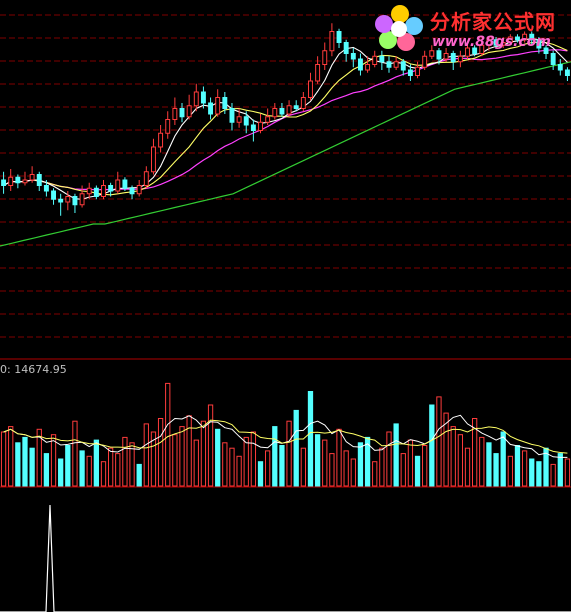 Image resolution: width=571 pixels, height=612 pixels. I want to click on flower-icon, so click(399, 28).